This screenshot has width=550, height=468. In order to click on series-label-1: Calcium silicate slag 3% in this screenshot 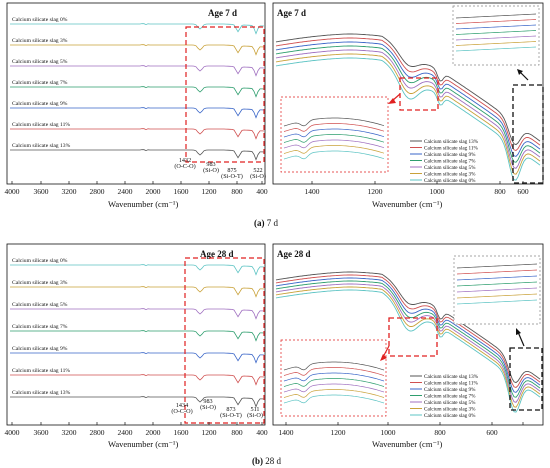, I will do `click(40, 283)`.